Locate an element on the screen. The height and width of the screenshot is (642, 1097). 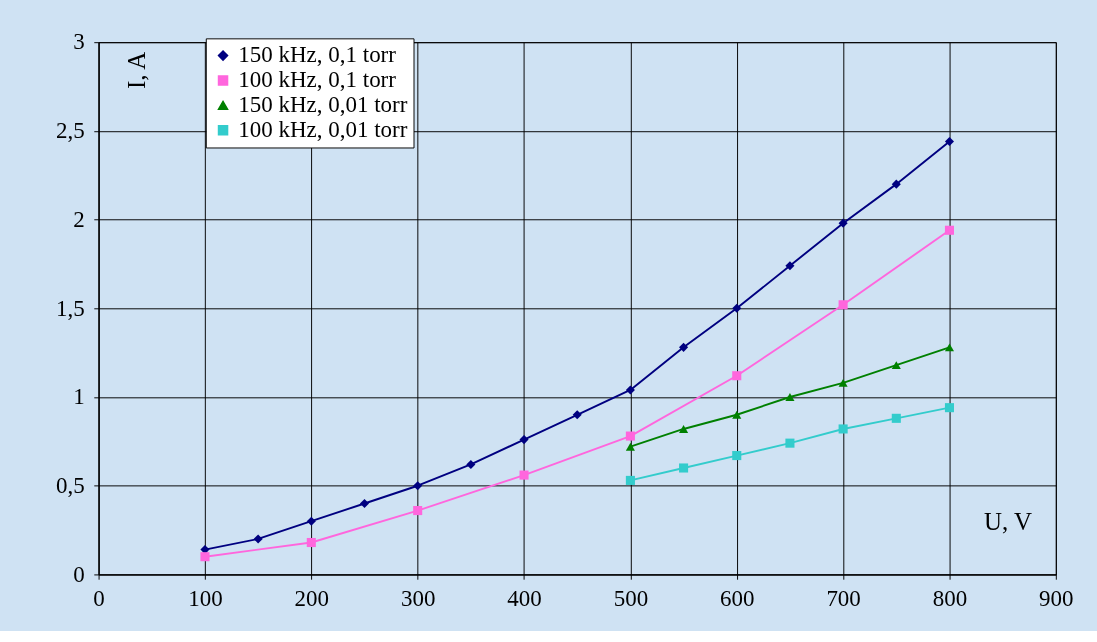
y-tick-label: 1 is located at coordinates (79, 397).